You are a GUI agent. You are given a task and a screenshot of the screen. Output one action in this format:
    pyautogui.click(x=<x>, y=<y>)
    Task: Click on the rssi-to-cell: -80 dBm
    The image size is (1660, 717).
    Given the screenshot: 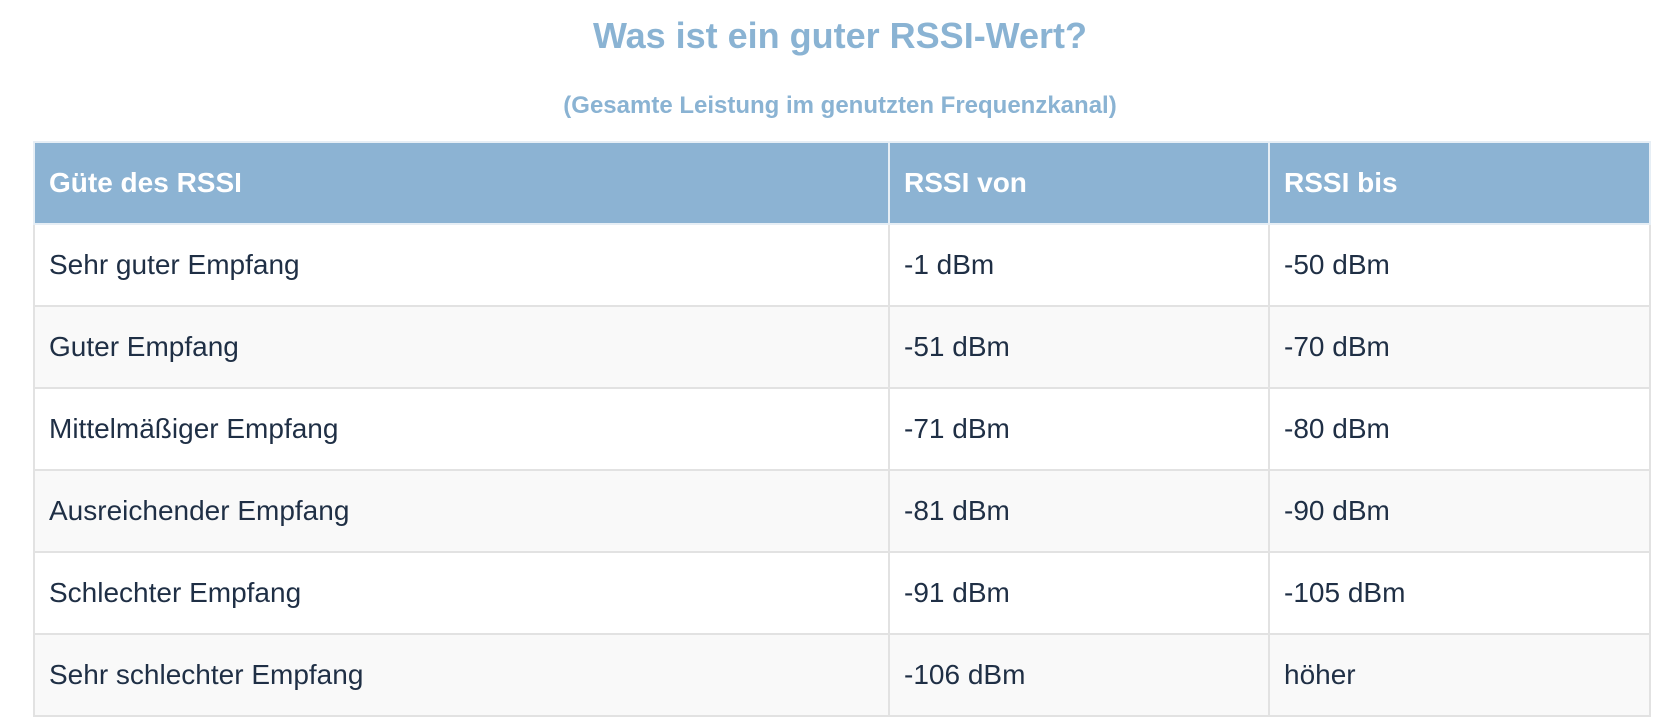 What is the action you would take?
    pyautogui.click(x=1459, y=429)
    